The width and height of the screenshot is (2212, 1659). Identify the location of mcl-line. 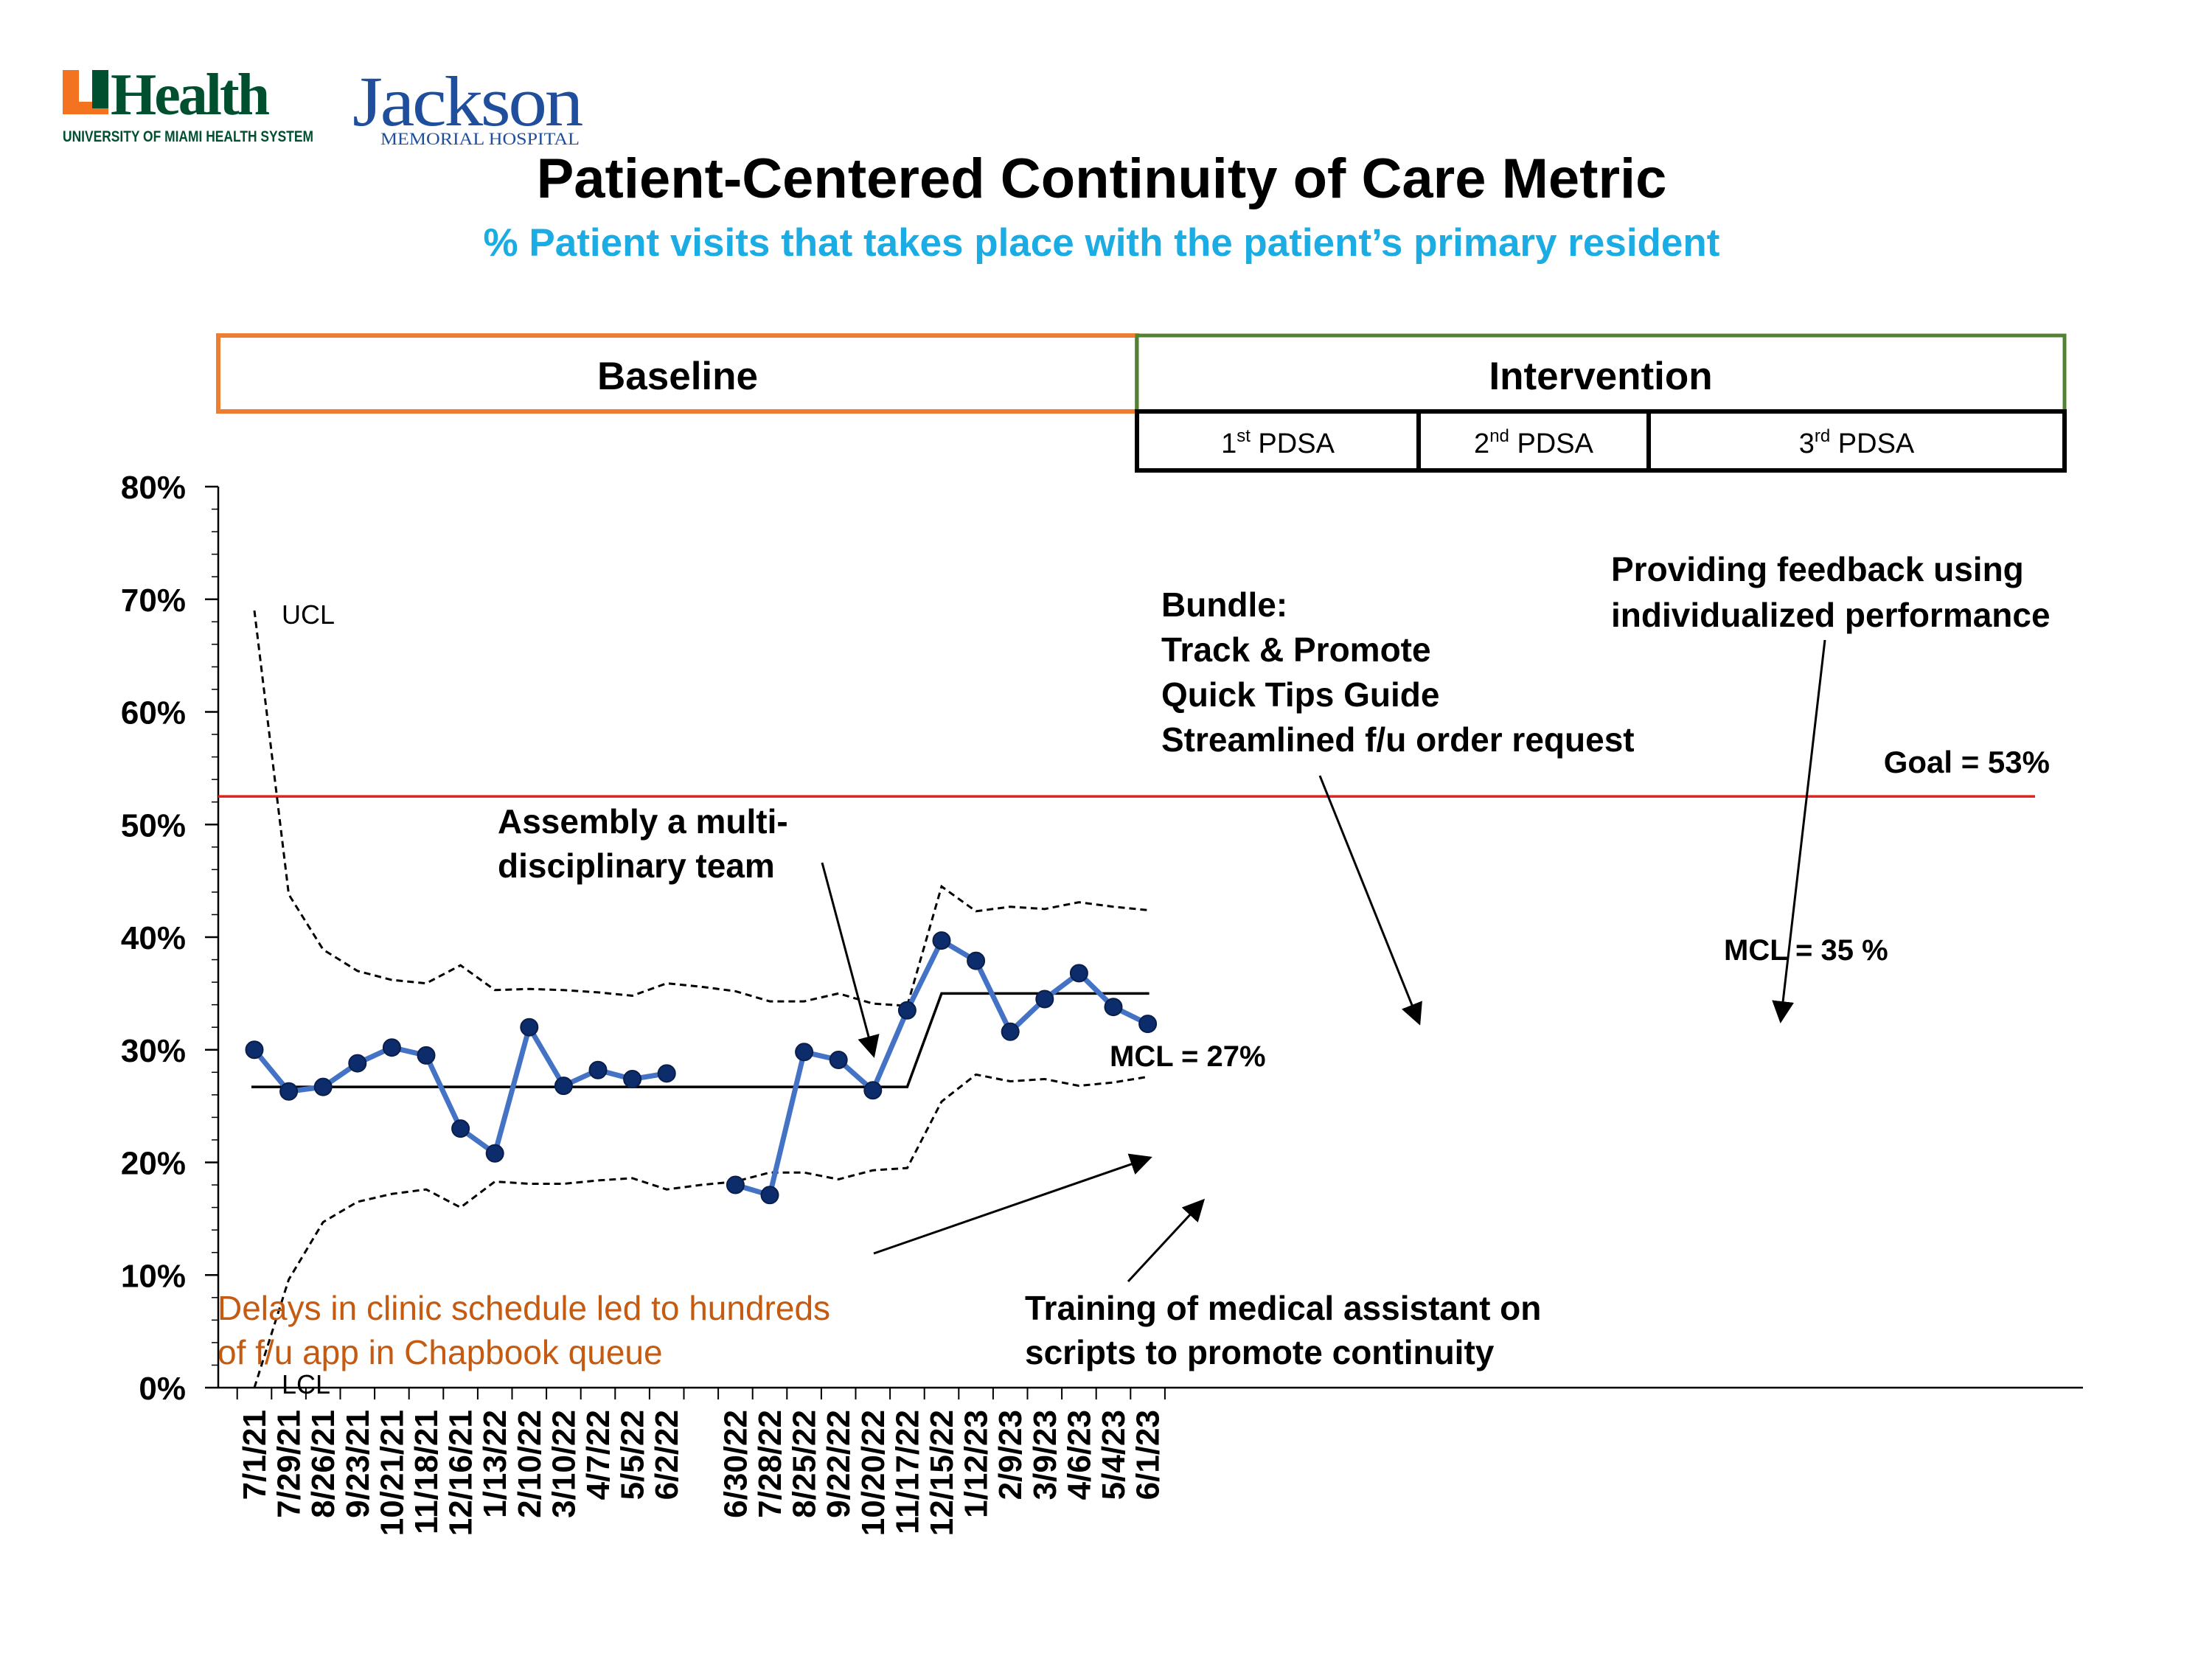
(700, 1040).